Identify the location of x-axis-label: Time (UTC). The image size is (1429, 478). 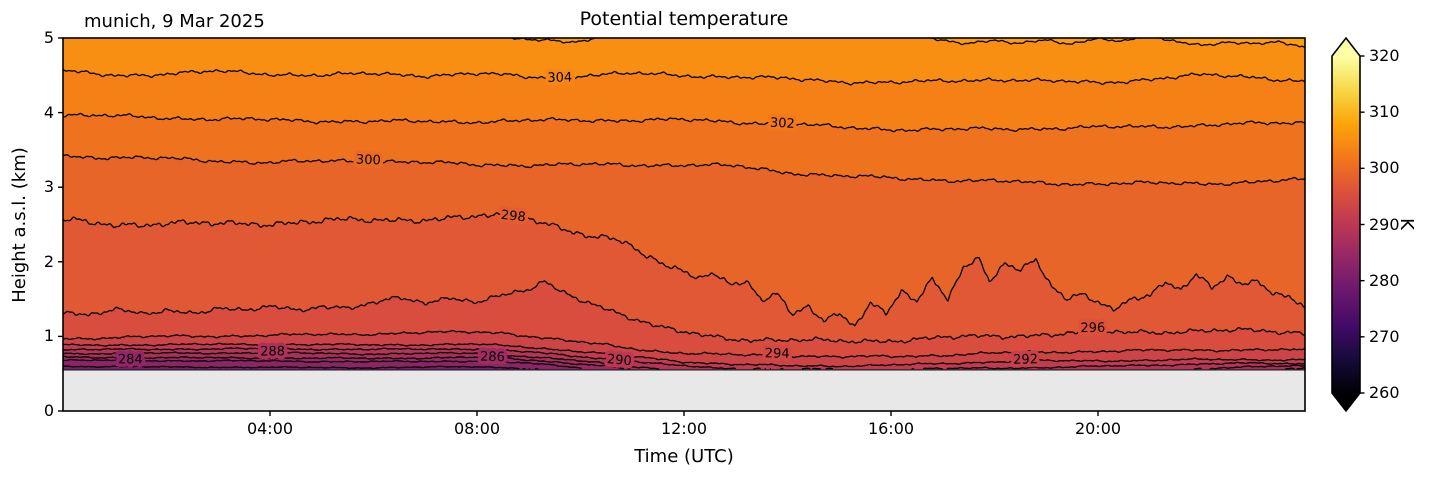
(684, 456).